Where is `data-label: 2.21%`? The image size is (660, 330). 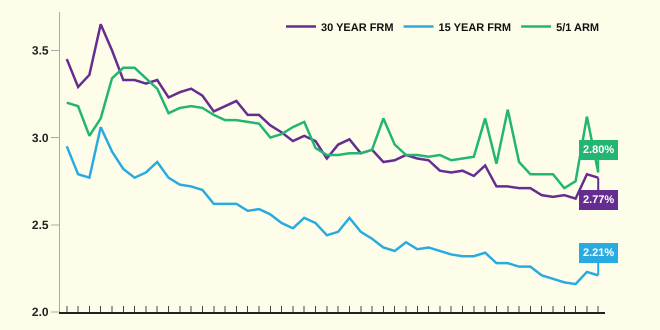
data-label: 2.21% is located at coordinates (598, 253).